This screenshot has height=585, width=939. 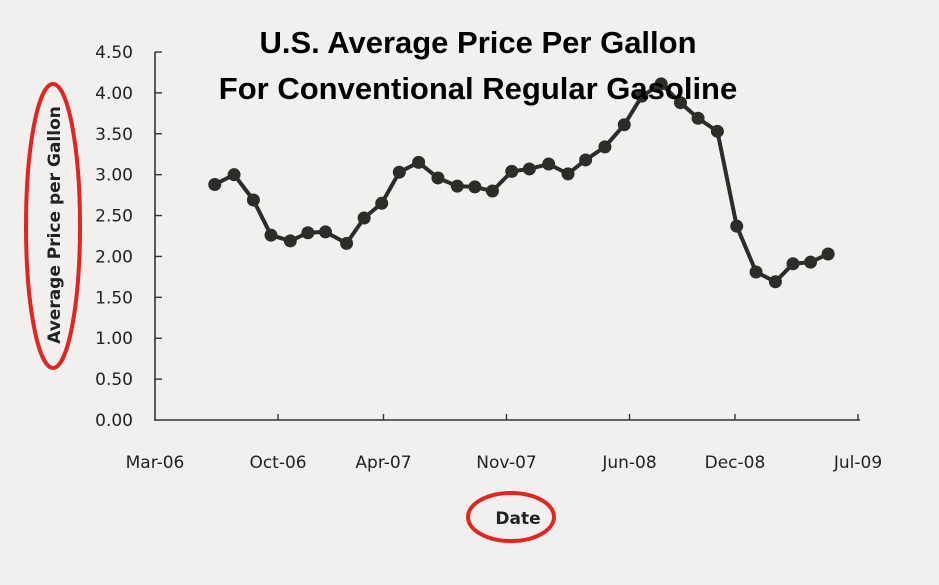 I want to click on x-axis-label: Date, so click(x=517, y=519).